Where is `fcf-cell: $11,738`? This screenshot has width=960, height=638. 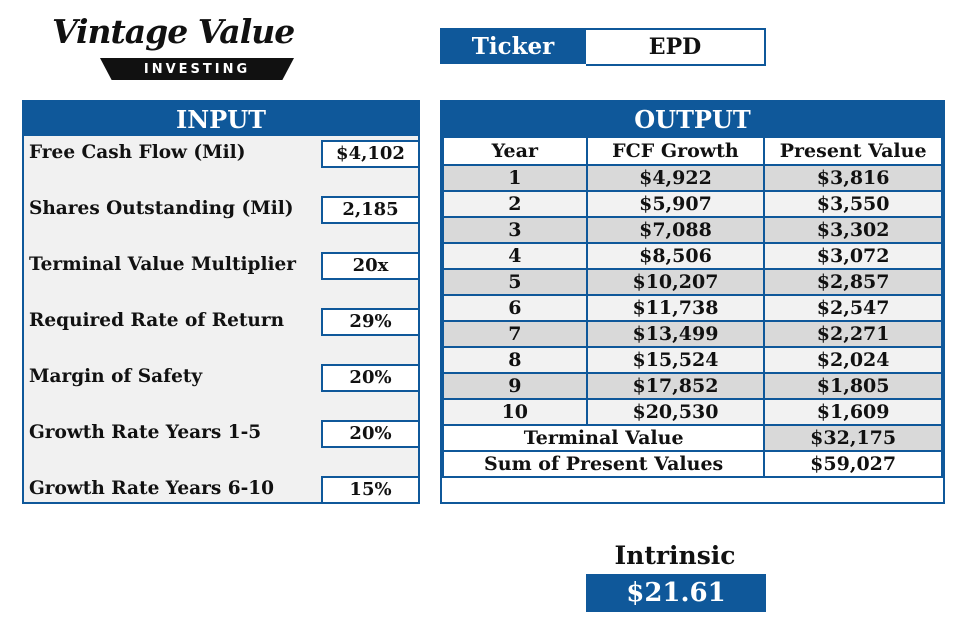
fcf-cell: $11,738 is located at coordinates (675, 308).